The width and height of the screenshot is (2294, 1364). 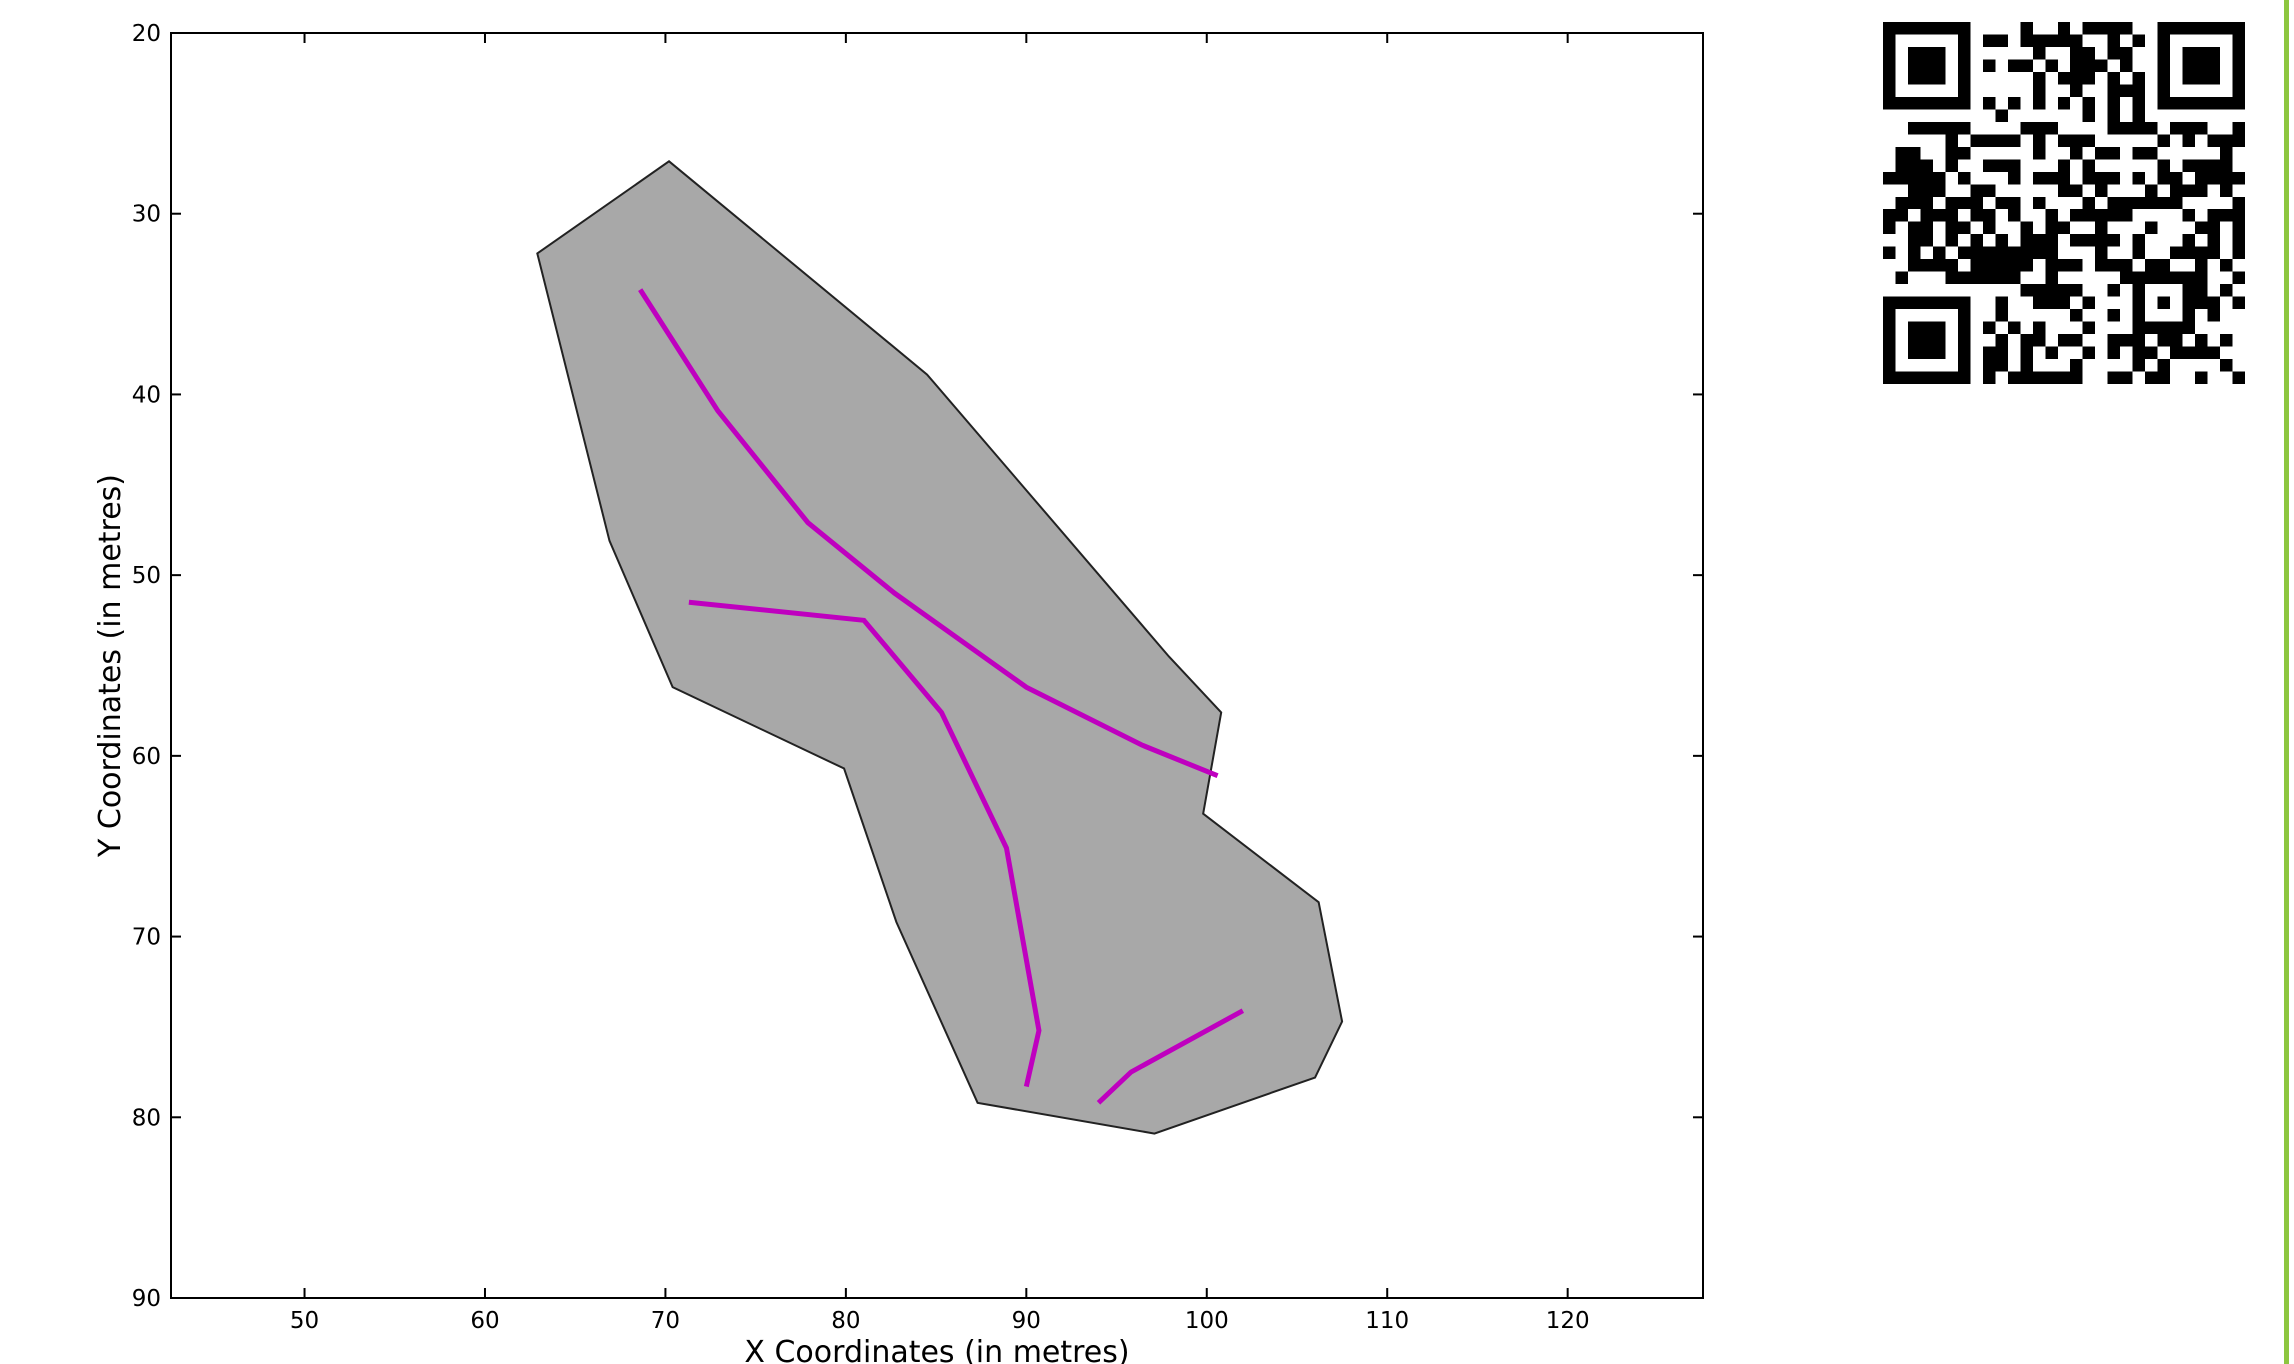 What do you see at coordinates (146, 34) in the screenshot?
I see `y-tick-label: 20` at bounding box center [146, 34].